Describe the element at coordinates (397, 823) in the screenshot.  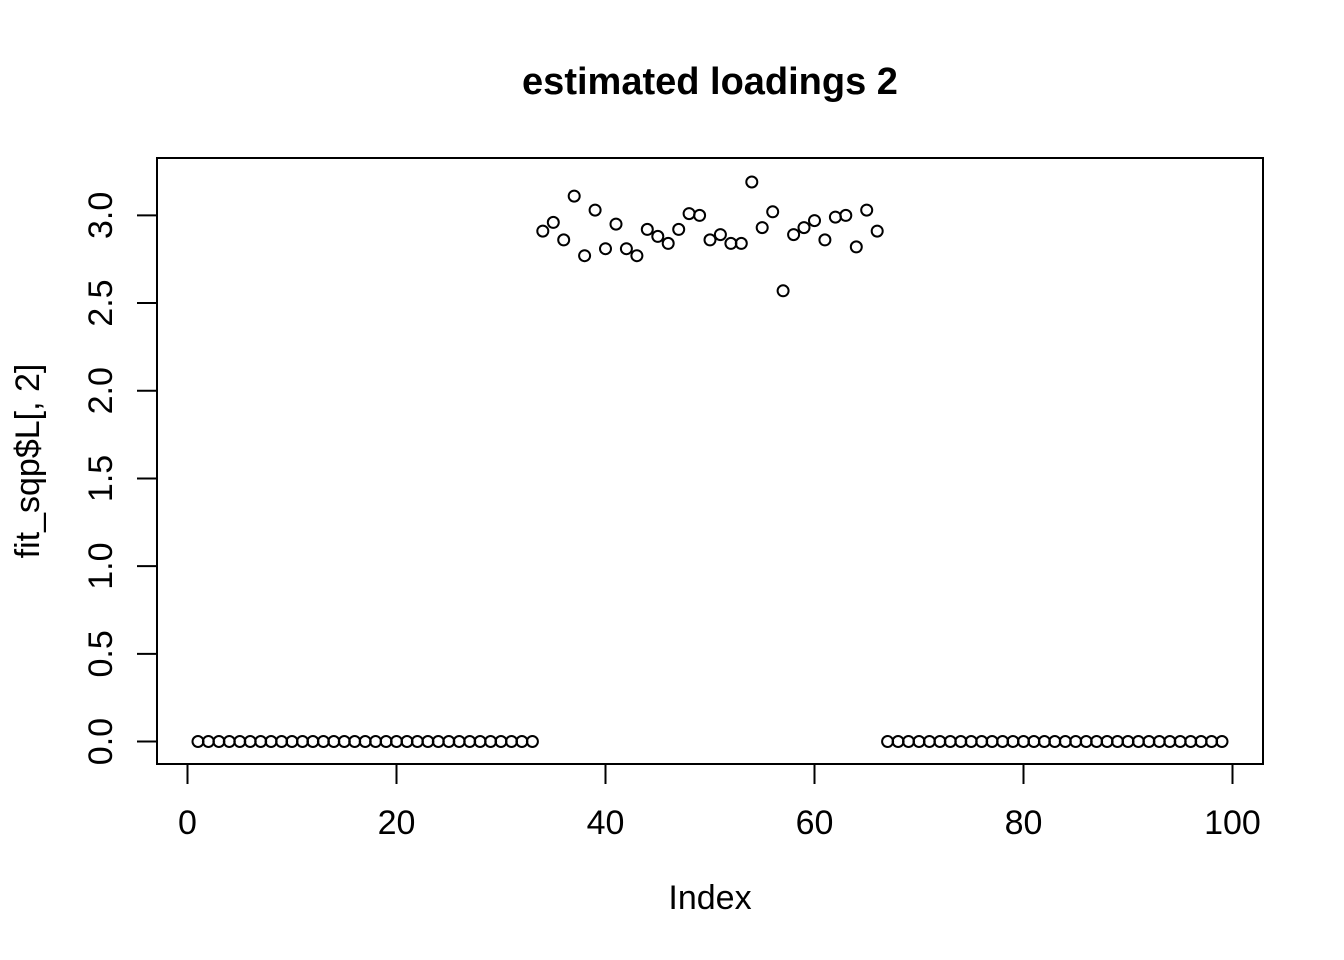
I see `x-axis-tick-label: 20` at that location.